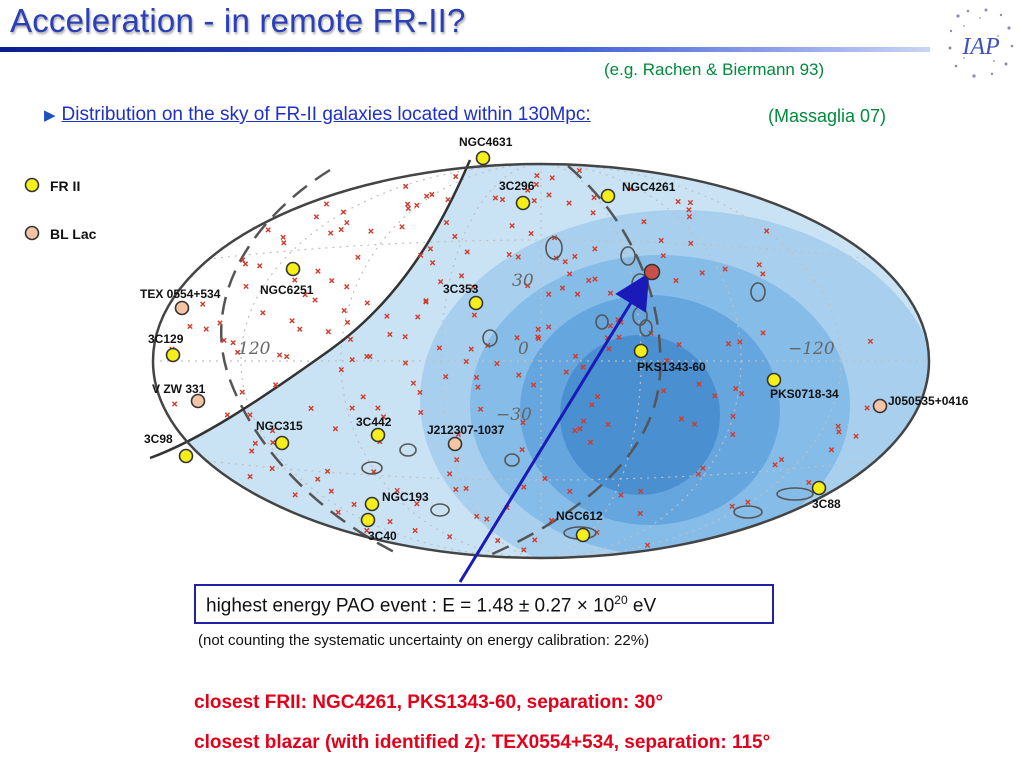 This screenshot has width=1024, height=768. What do you see at coordinates (372, 504) in the screenshot?
I see `source-marker-ngc193` at bounding box center [372, 504].